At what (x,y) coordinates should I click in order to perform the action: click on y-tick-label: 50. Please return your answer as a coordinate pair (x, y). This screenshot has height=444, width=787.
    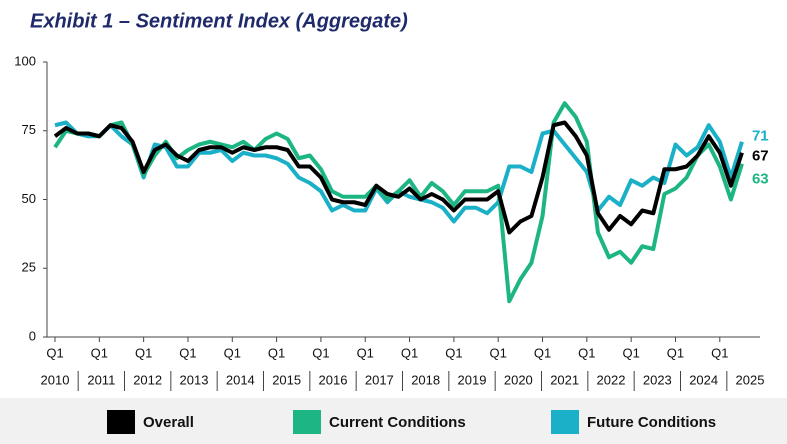
    Looking at the image, I should click on (29, 198).